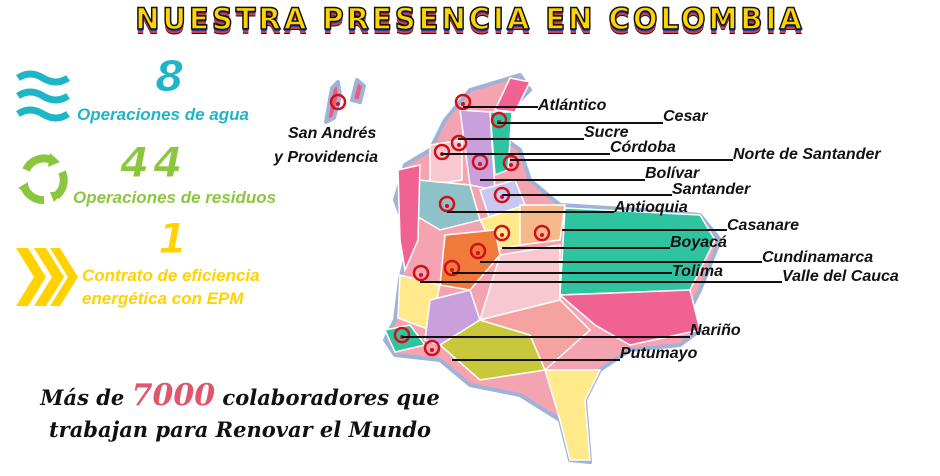 The image size is (940, 476). What do you see at coordinates (172, 238) in the screenshot?
I see `energy-count: 1` at bounding box center [172, 238].